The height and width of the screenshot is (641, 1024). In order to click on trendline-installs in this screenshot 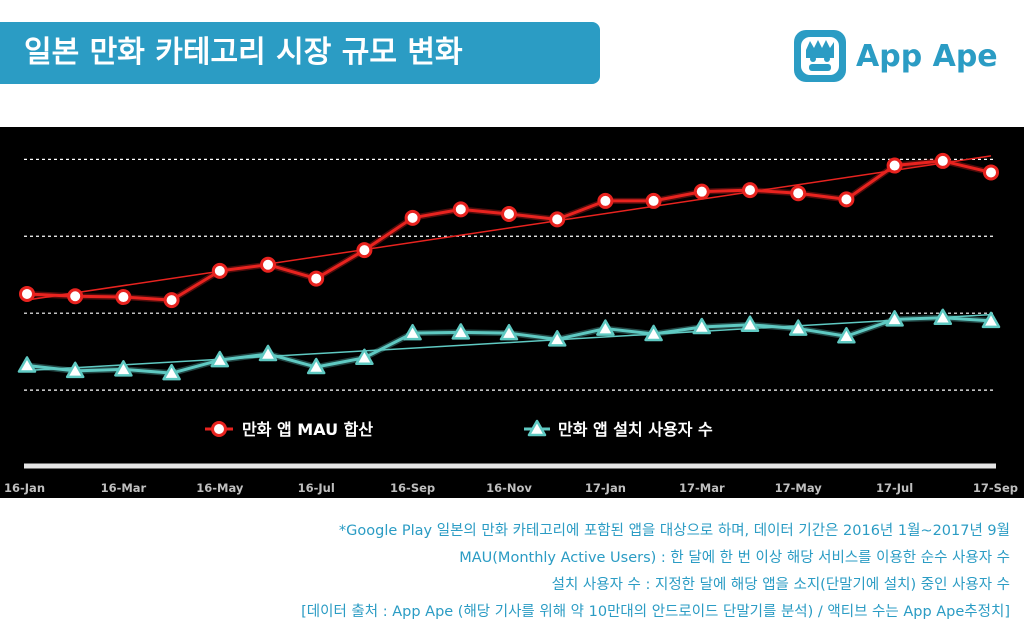, I will do `click(509, 342)`.